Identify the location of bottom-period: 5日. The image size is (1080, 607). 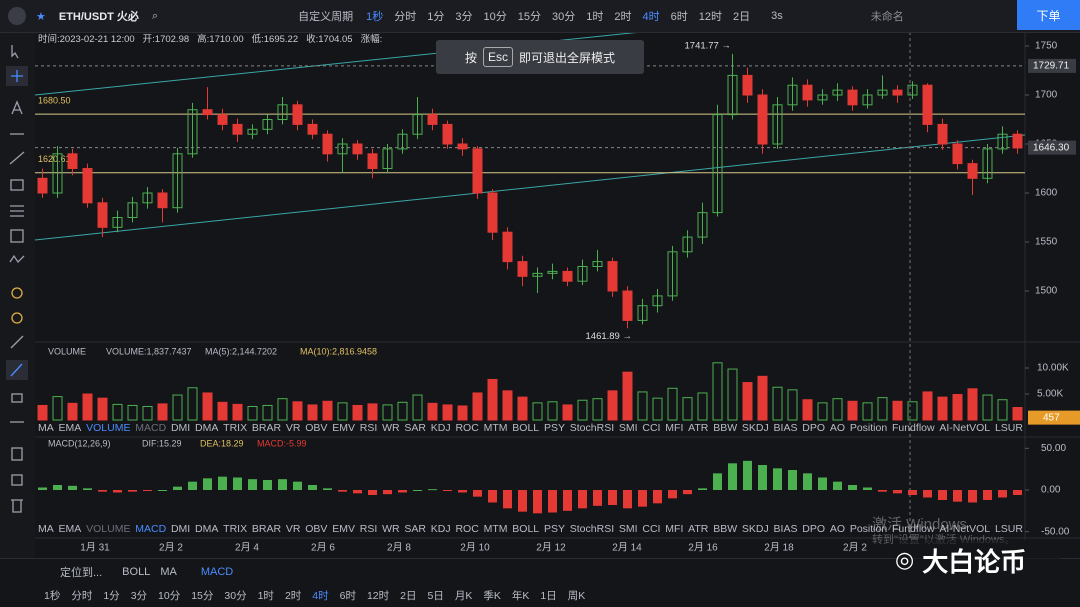
(435, 595).